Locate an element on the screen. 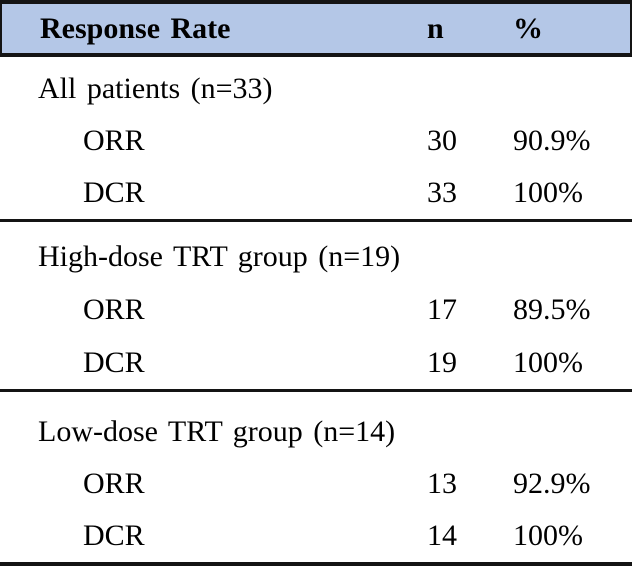 This screenshot has height=576, width=632. table-header-row: Response Rate n % is located at coordinates (316, 28).